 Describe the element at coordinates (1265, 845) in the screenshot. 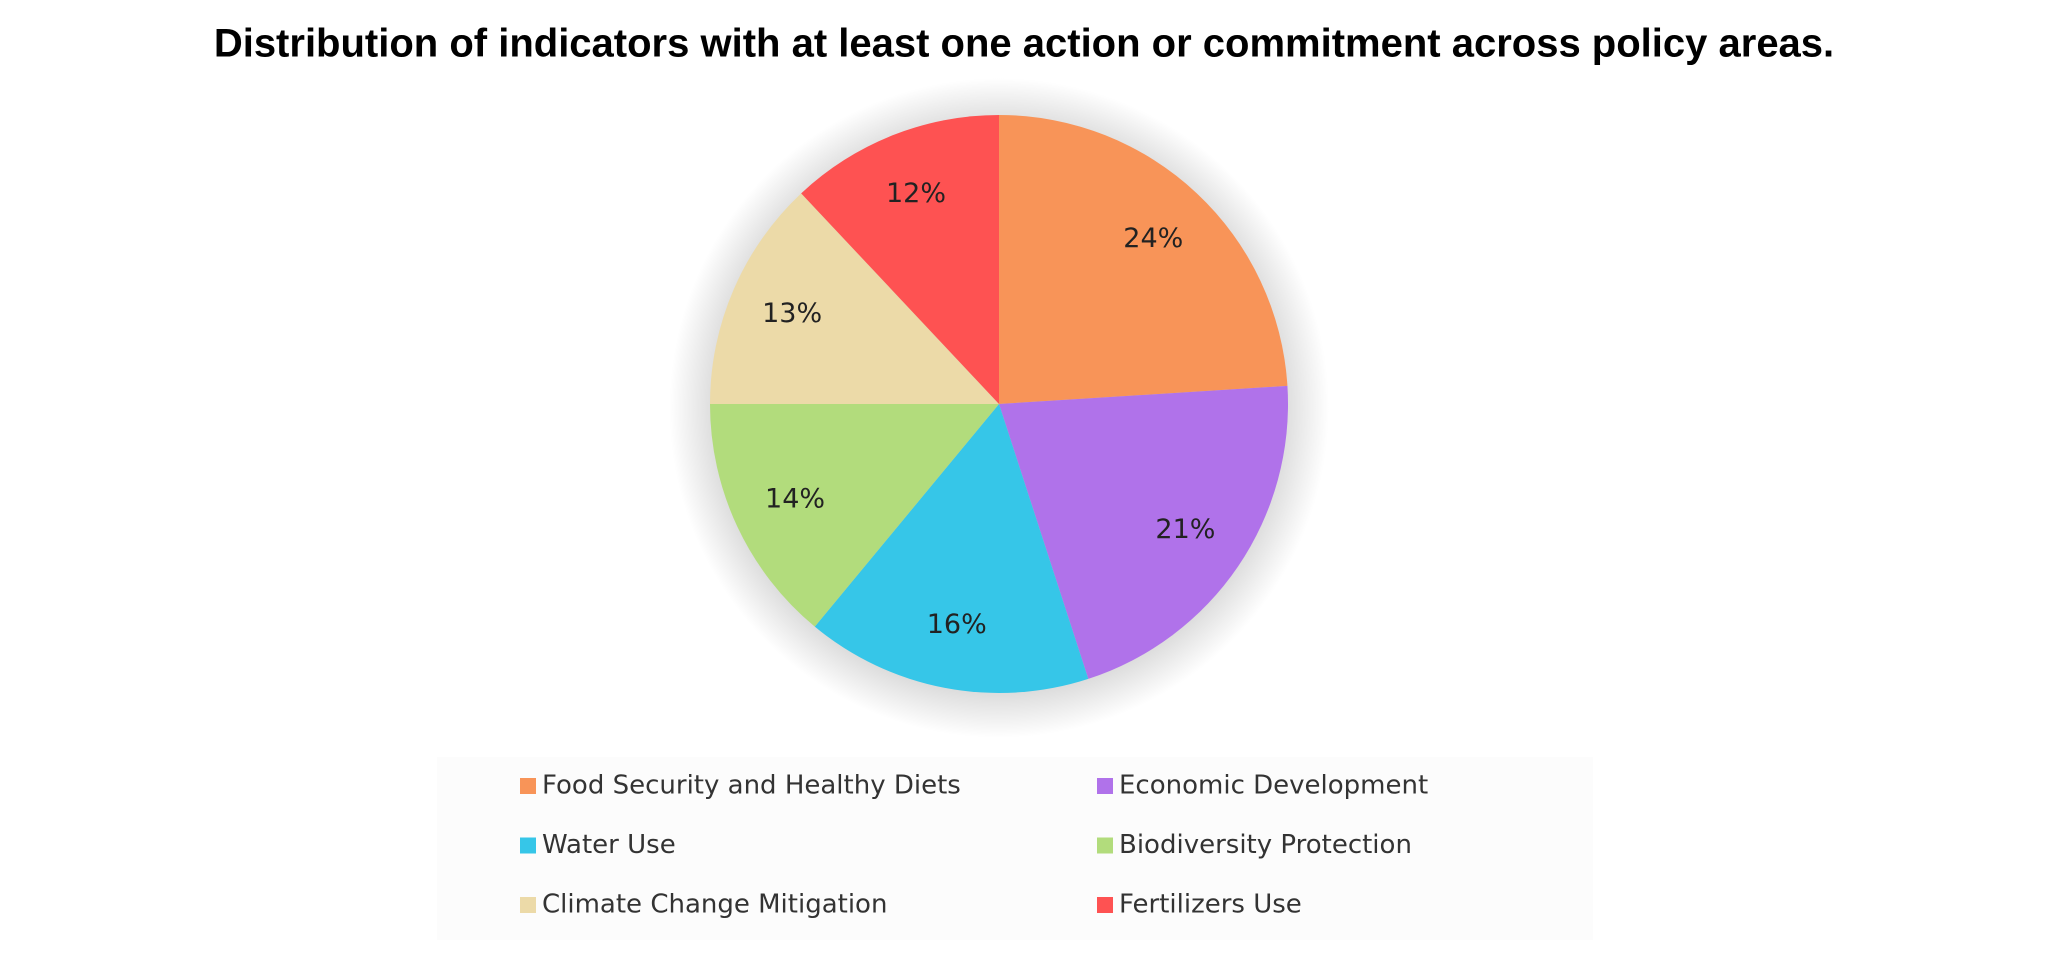

I see `legend-label: Biodiversity Protection` at that location.